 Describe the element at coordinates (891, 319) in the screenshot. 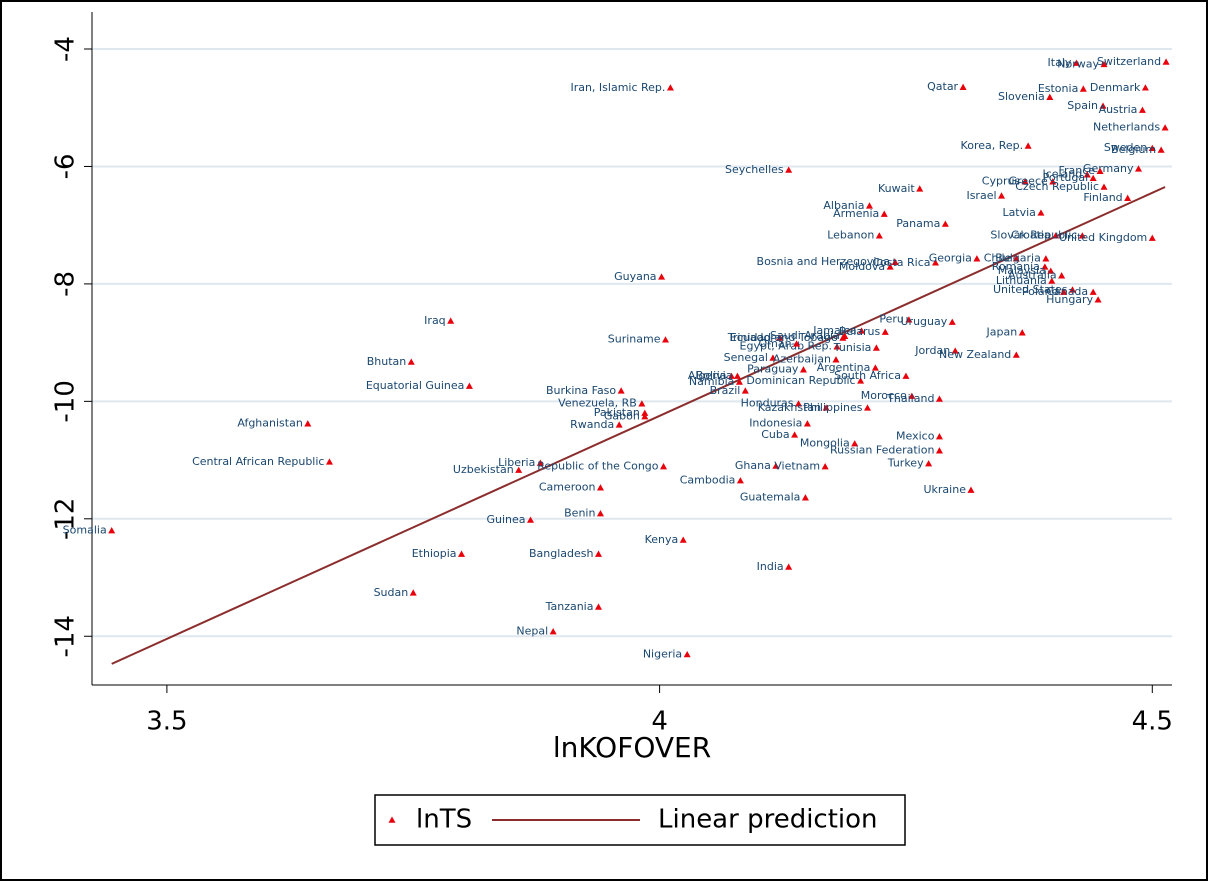

I see `point-label: Peru` at that location.